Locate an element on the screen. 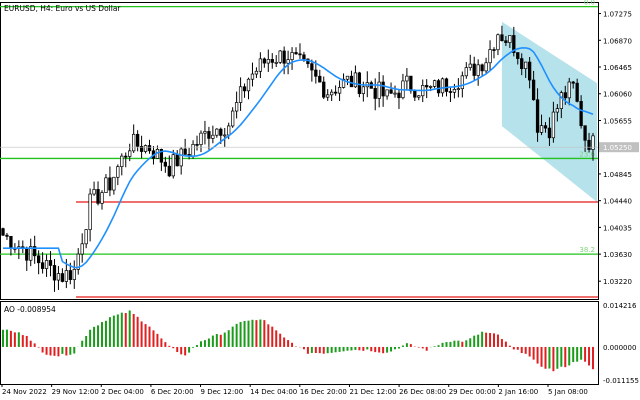 The width and height of the screenshot is (640, 400). price-tick-label: 1.06465 is located at coordinates (617, 68).